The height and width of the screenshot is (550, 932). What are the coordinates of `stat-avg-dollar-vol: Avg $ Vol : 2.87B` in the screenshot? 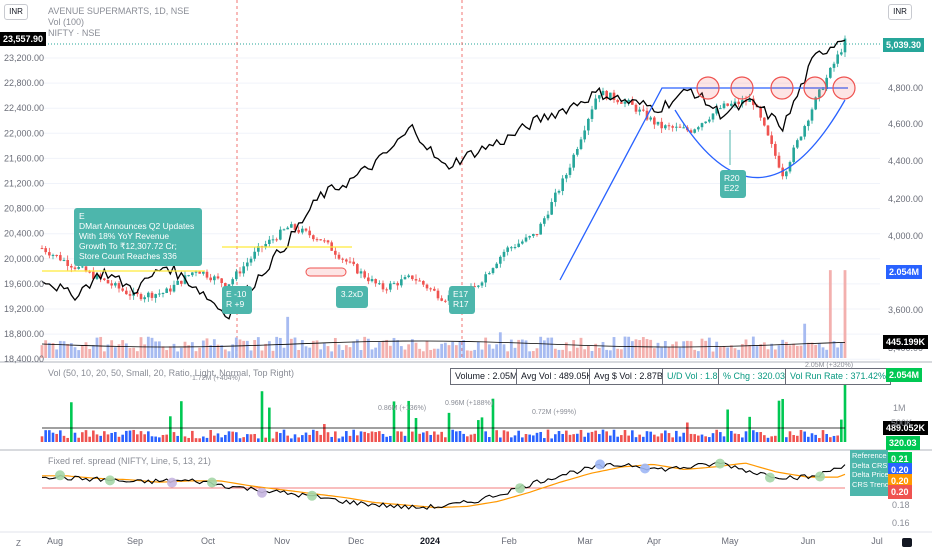 It's located at (628, 376).